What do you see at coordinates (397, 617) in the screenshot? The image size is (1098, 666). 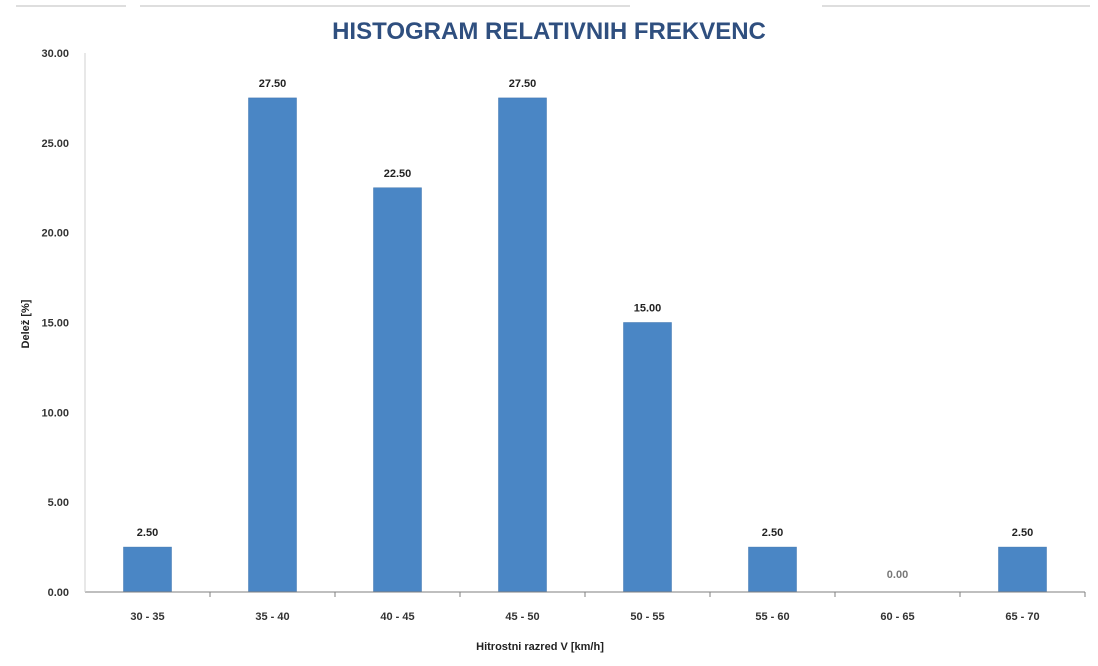 I see `x-tick-label: 40 - 45` at bounding box center [397, 617].